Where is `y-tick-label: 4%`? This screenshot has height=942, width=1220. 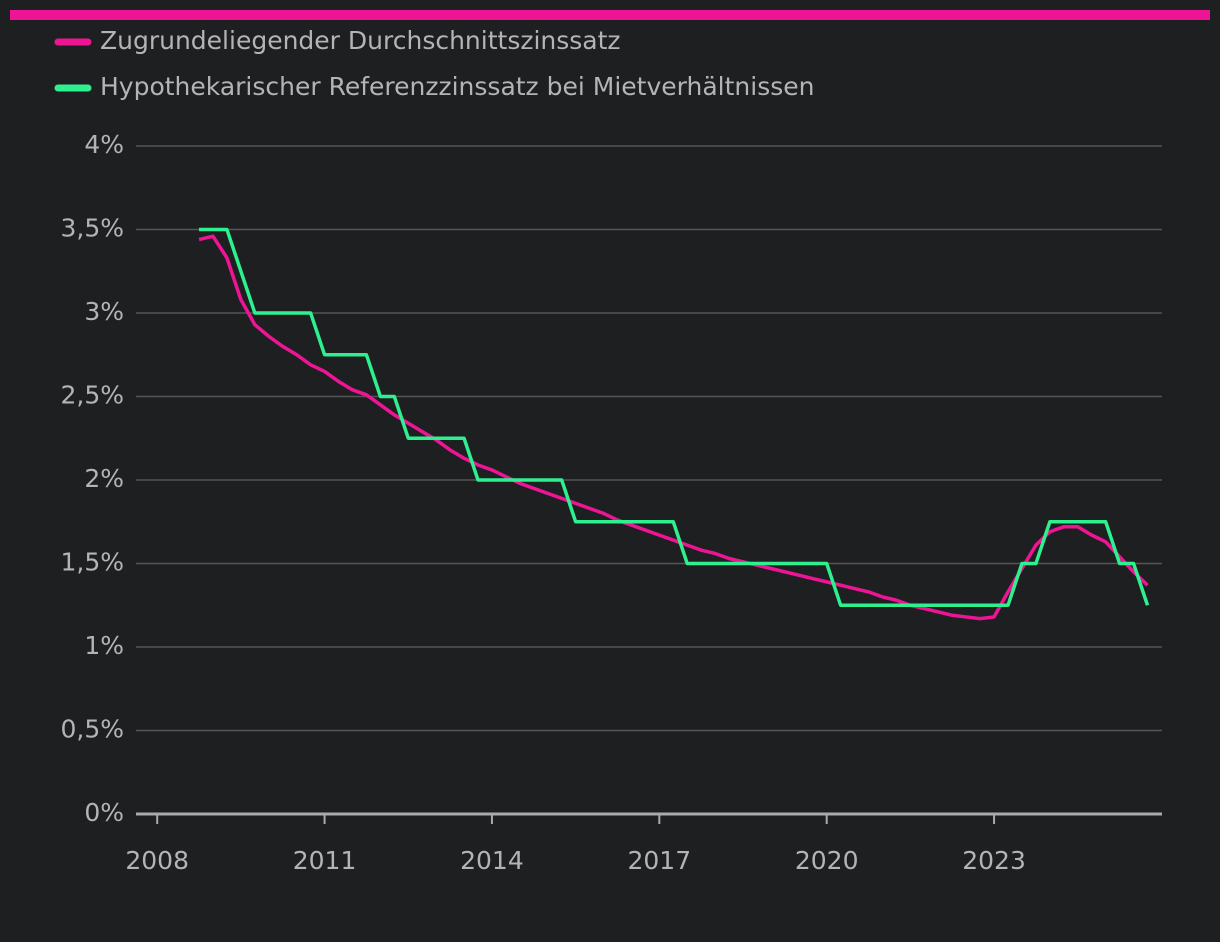
y-tick-label: 4% is located at coordinates (104, 144).